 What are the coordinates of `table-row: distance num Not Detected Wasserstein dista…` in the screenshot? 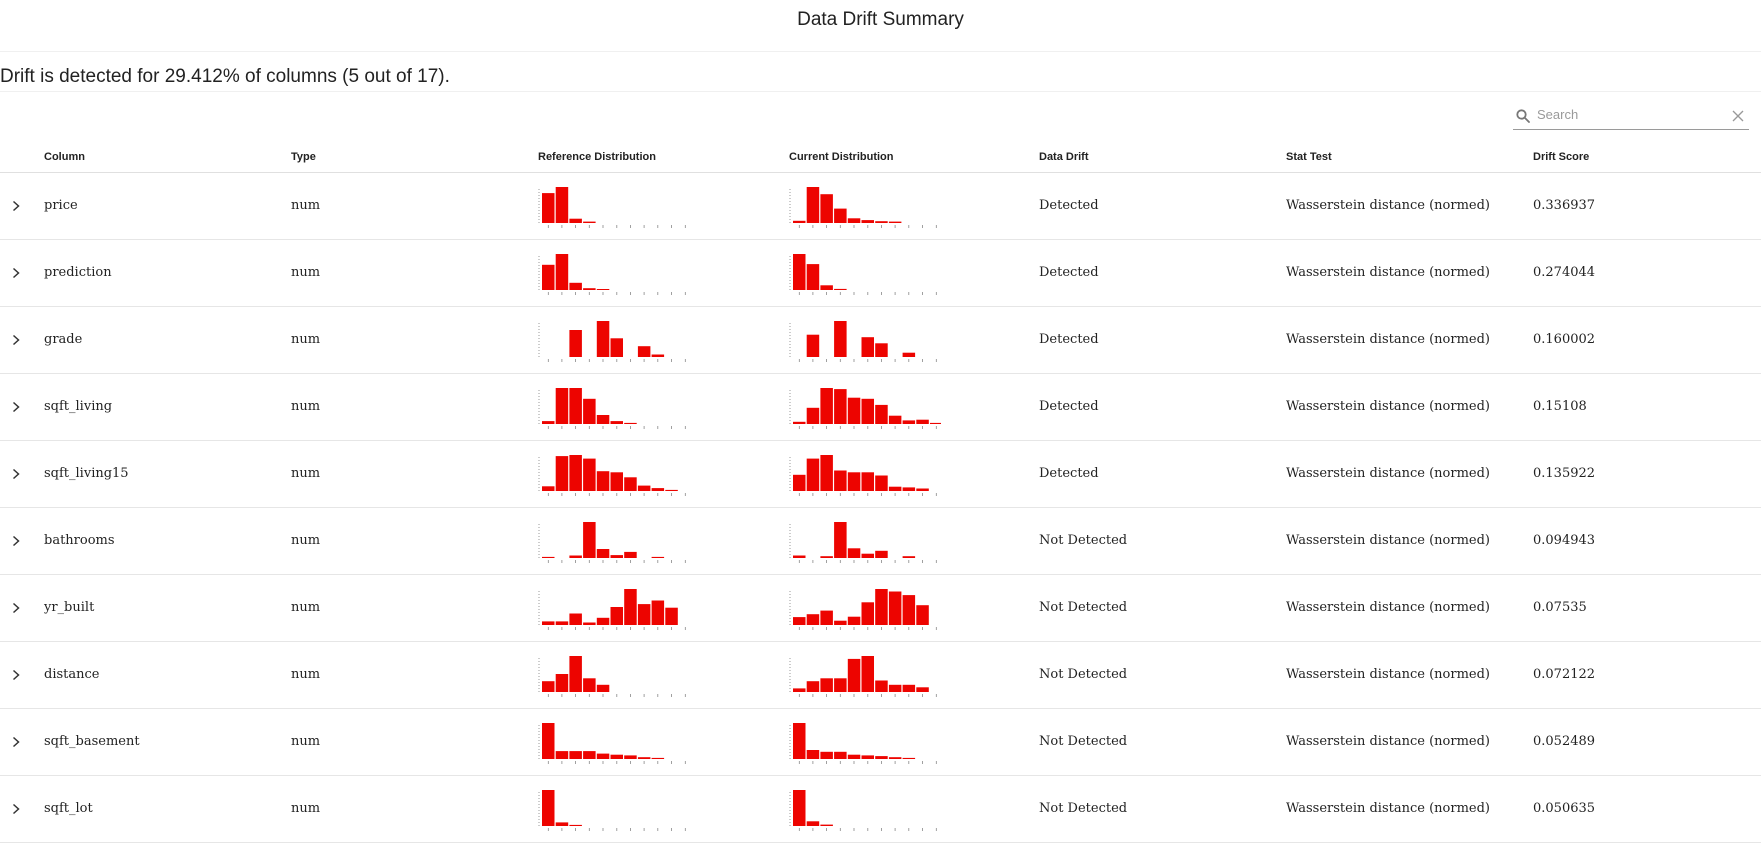 It's located at (880, 675).